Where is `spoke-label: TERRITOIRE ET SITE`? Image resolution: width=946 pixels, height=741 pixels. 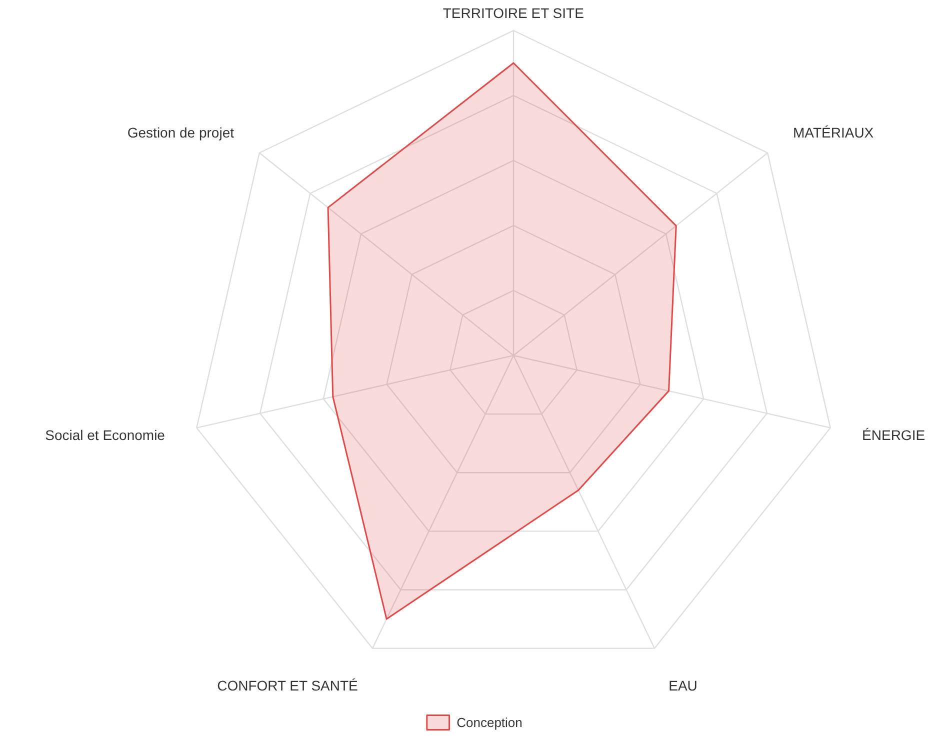 spoke-label: TERRITOIRE ET SITE is located at coordinates (513, 12).